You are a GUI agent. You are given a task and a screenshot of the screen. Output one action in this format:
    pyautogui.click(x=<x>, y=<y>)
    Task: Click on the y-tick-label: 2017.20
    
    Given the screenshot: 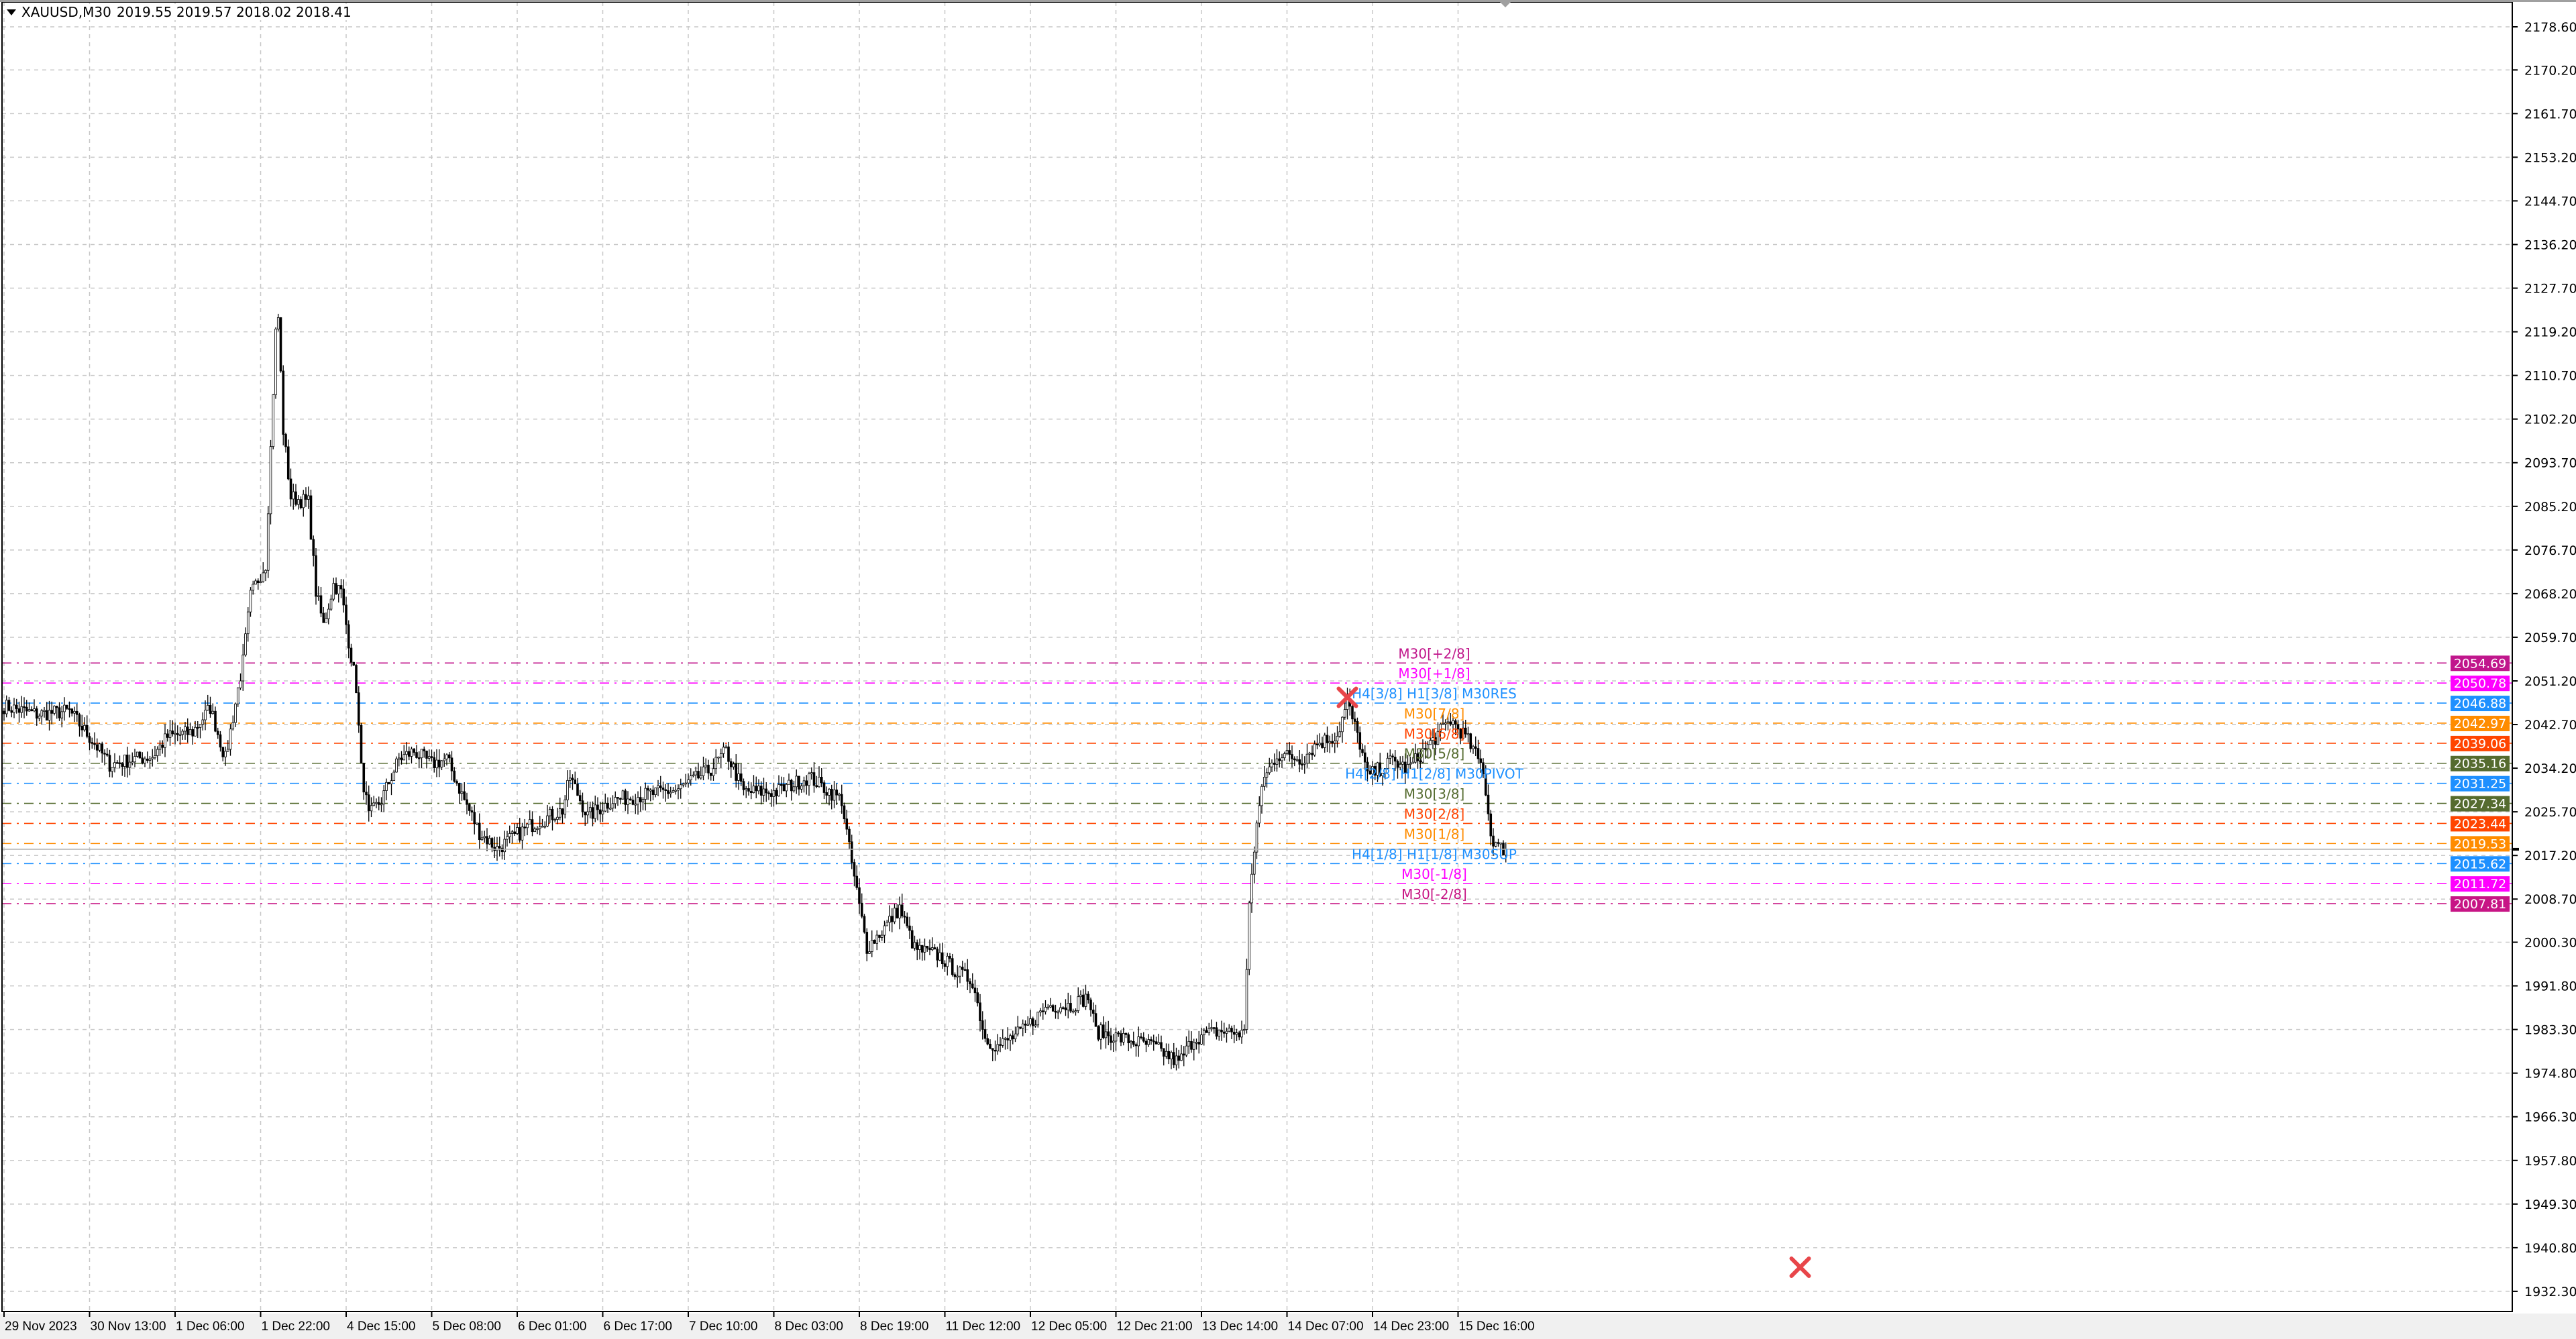 What is the action you would take?
    pyautogui.click(x=2550, y=856)
    